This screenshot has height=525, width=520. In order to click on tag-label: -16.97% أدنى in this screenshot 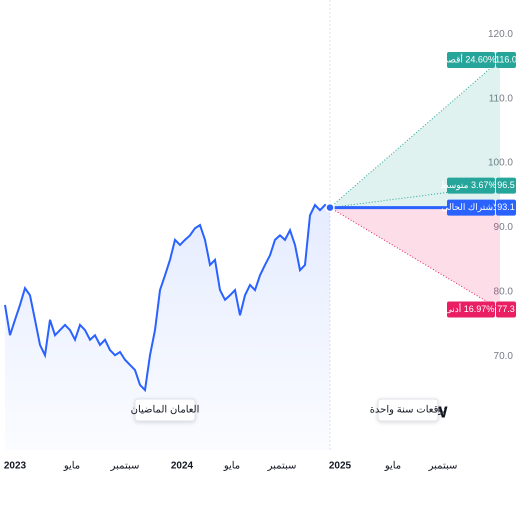, I will do `click(471, 308)`.